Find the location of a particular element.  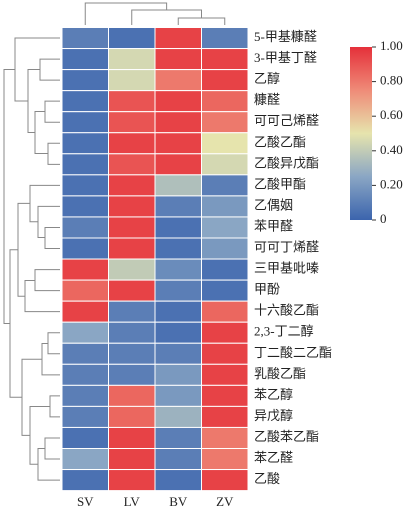

column-dendrogram is located at coordinates (126, 13).